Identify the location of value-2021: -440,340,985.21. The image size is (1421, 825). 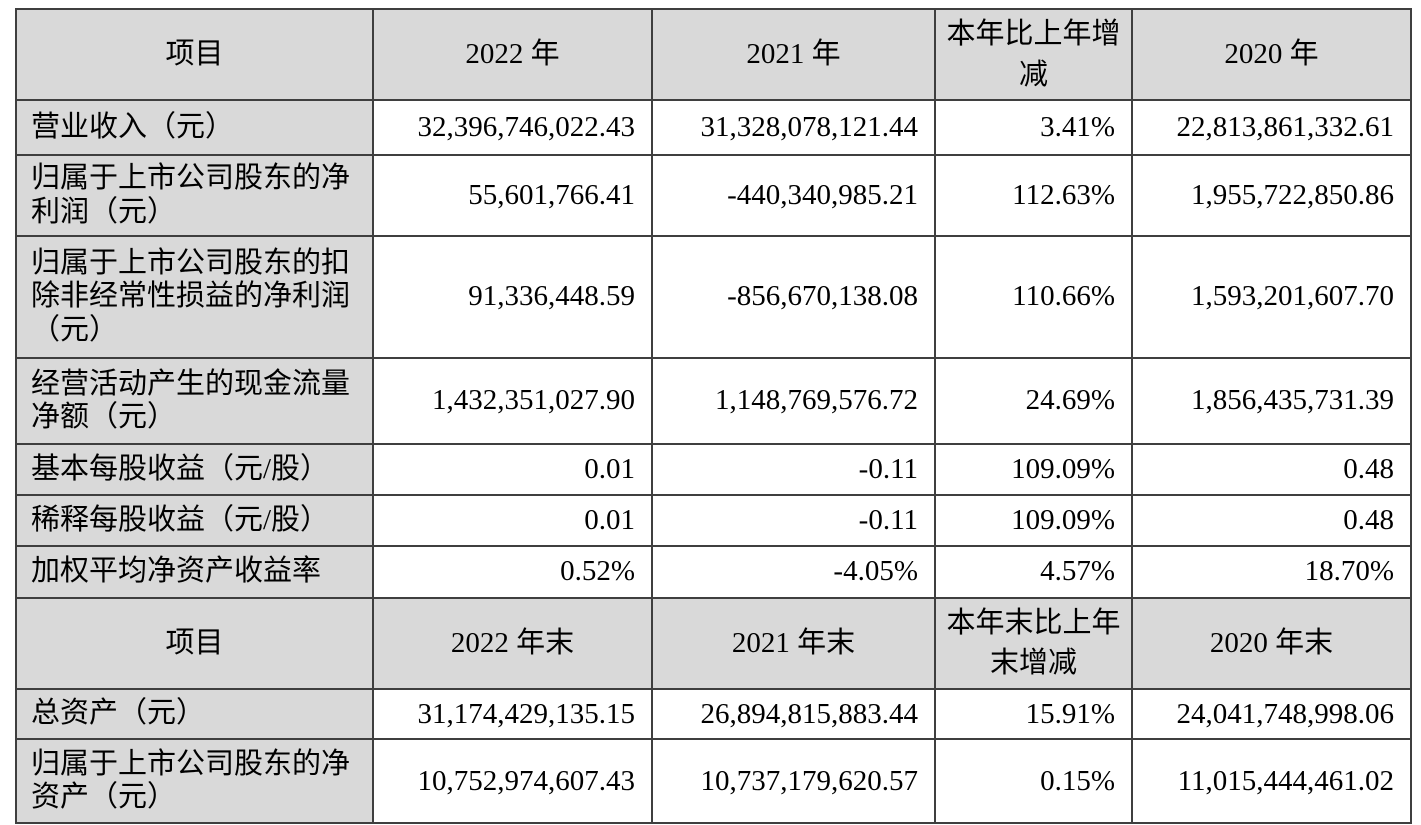
(793, 195).